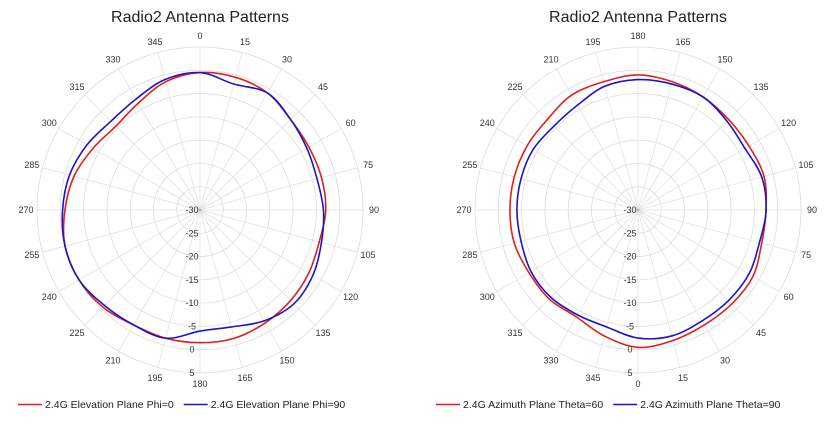 The height and width of the screenshot is (431, 832). Describe the element at coordinates (514, 333) in the screenshot. I see `angle-tick-label: 315` at that location.